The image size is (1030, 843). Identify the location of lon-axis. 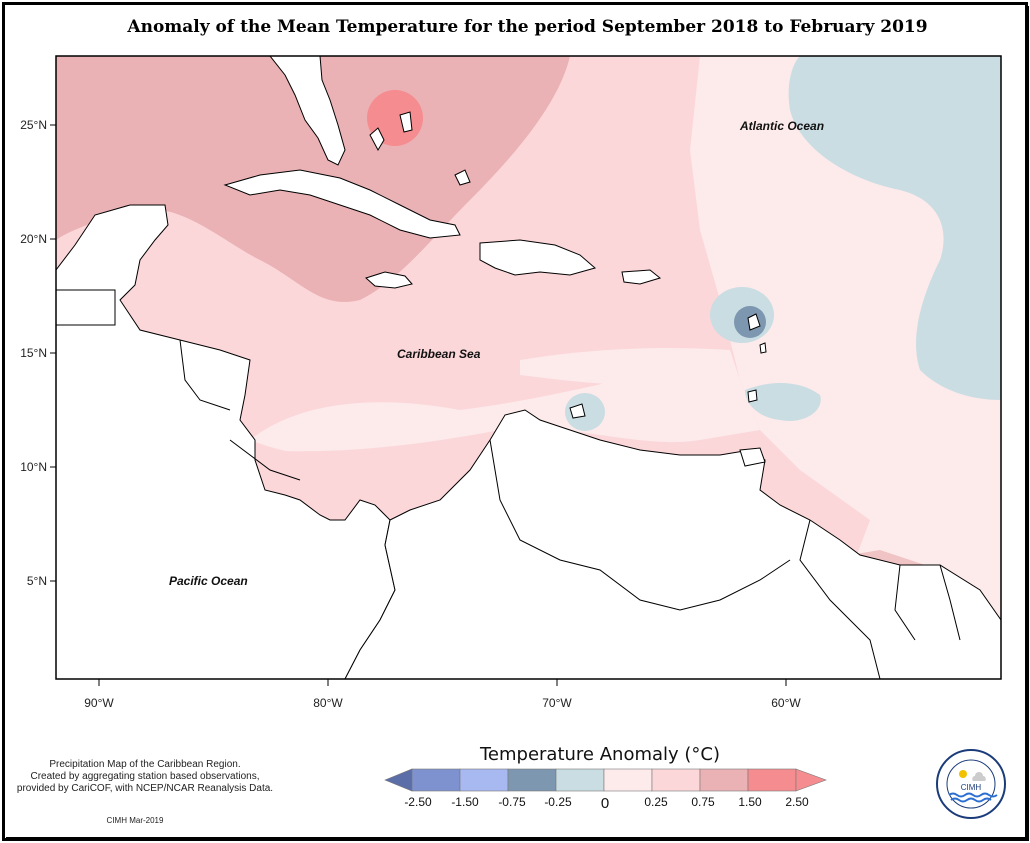
(442, 682).